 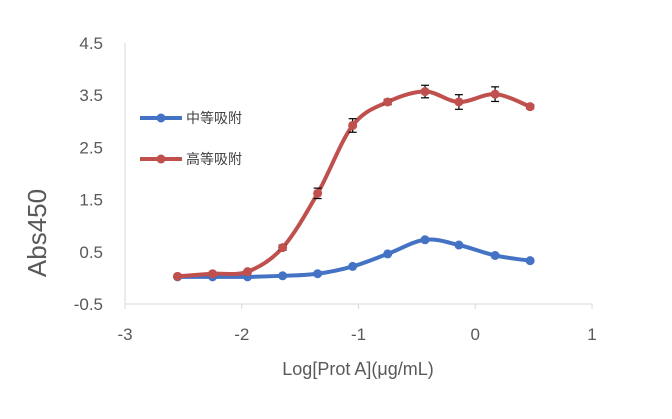 What do you see at coordinates (214, 118) in the screenshot?
I see `legend-label: 中等吸附` at bounding box center [214, 118].